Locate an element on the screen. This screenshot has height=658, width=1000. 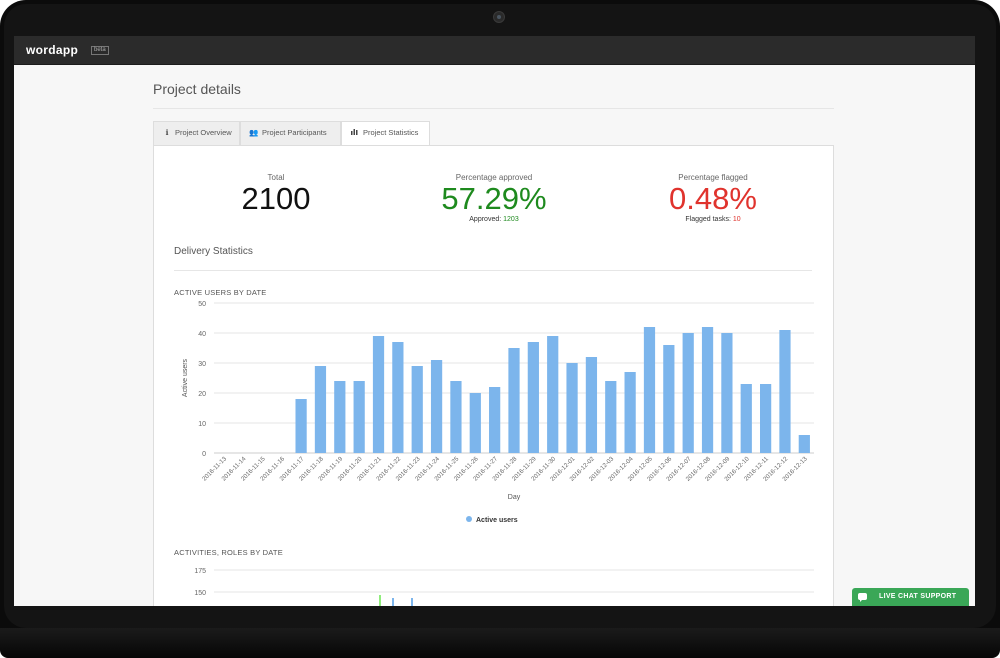
legend-marker is located at coordinates (469, 519).